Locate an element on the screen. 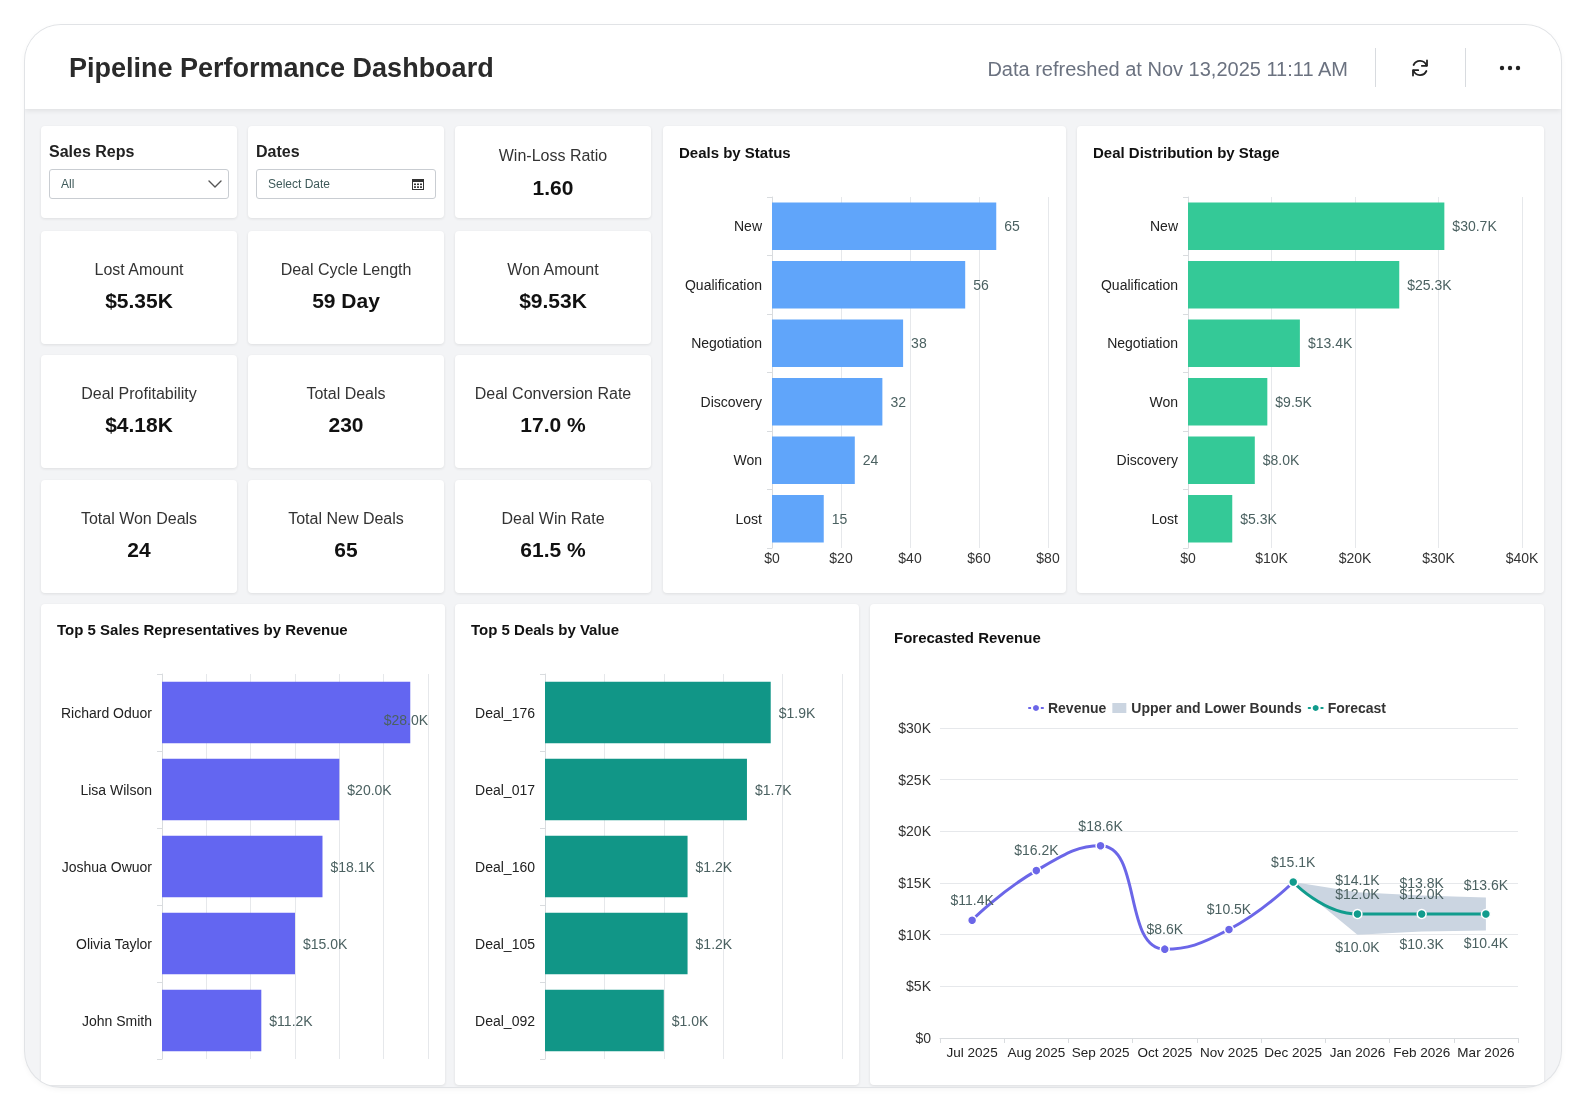  x-tick-label: $40K is located at coordinates (1522, 558).